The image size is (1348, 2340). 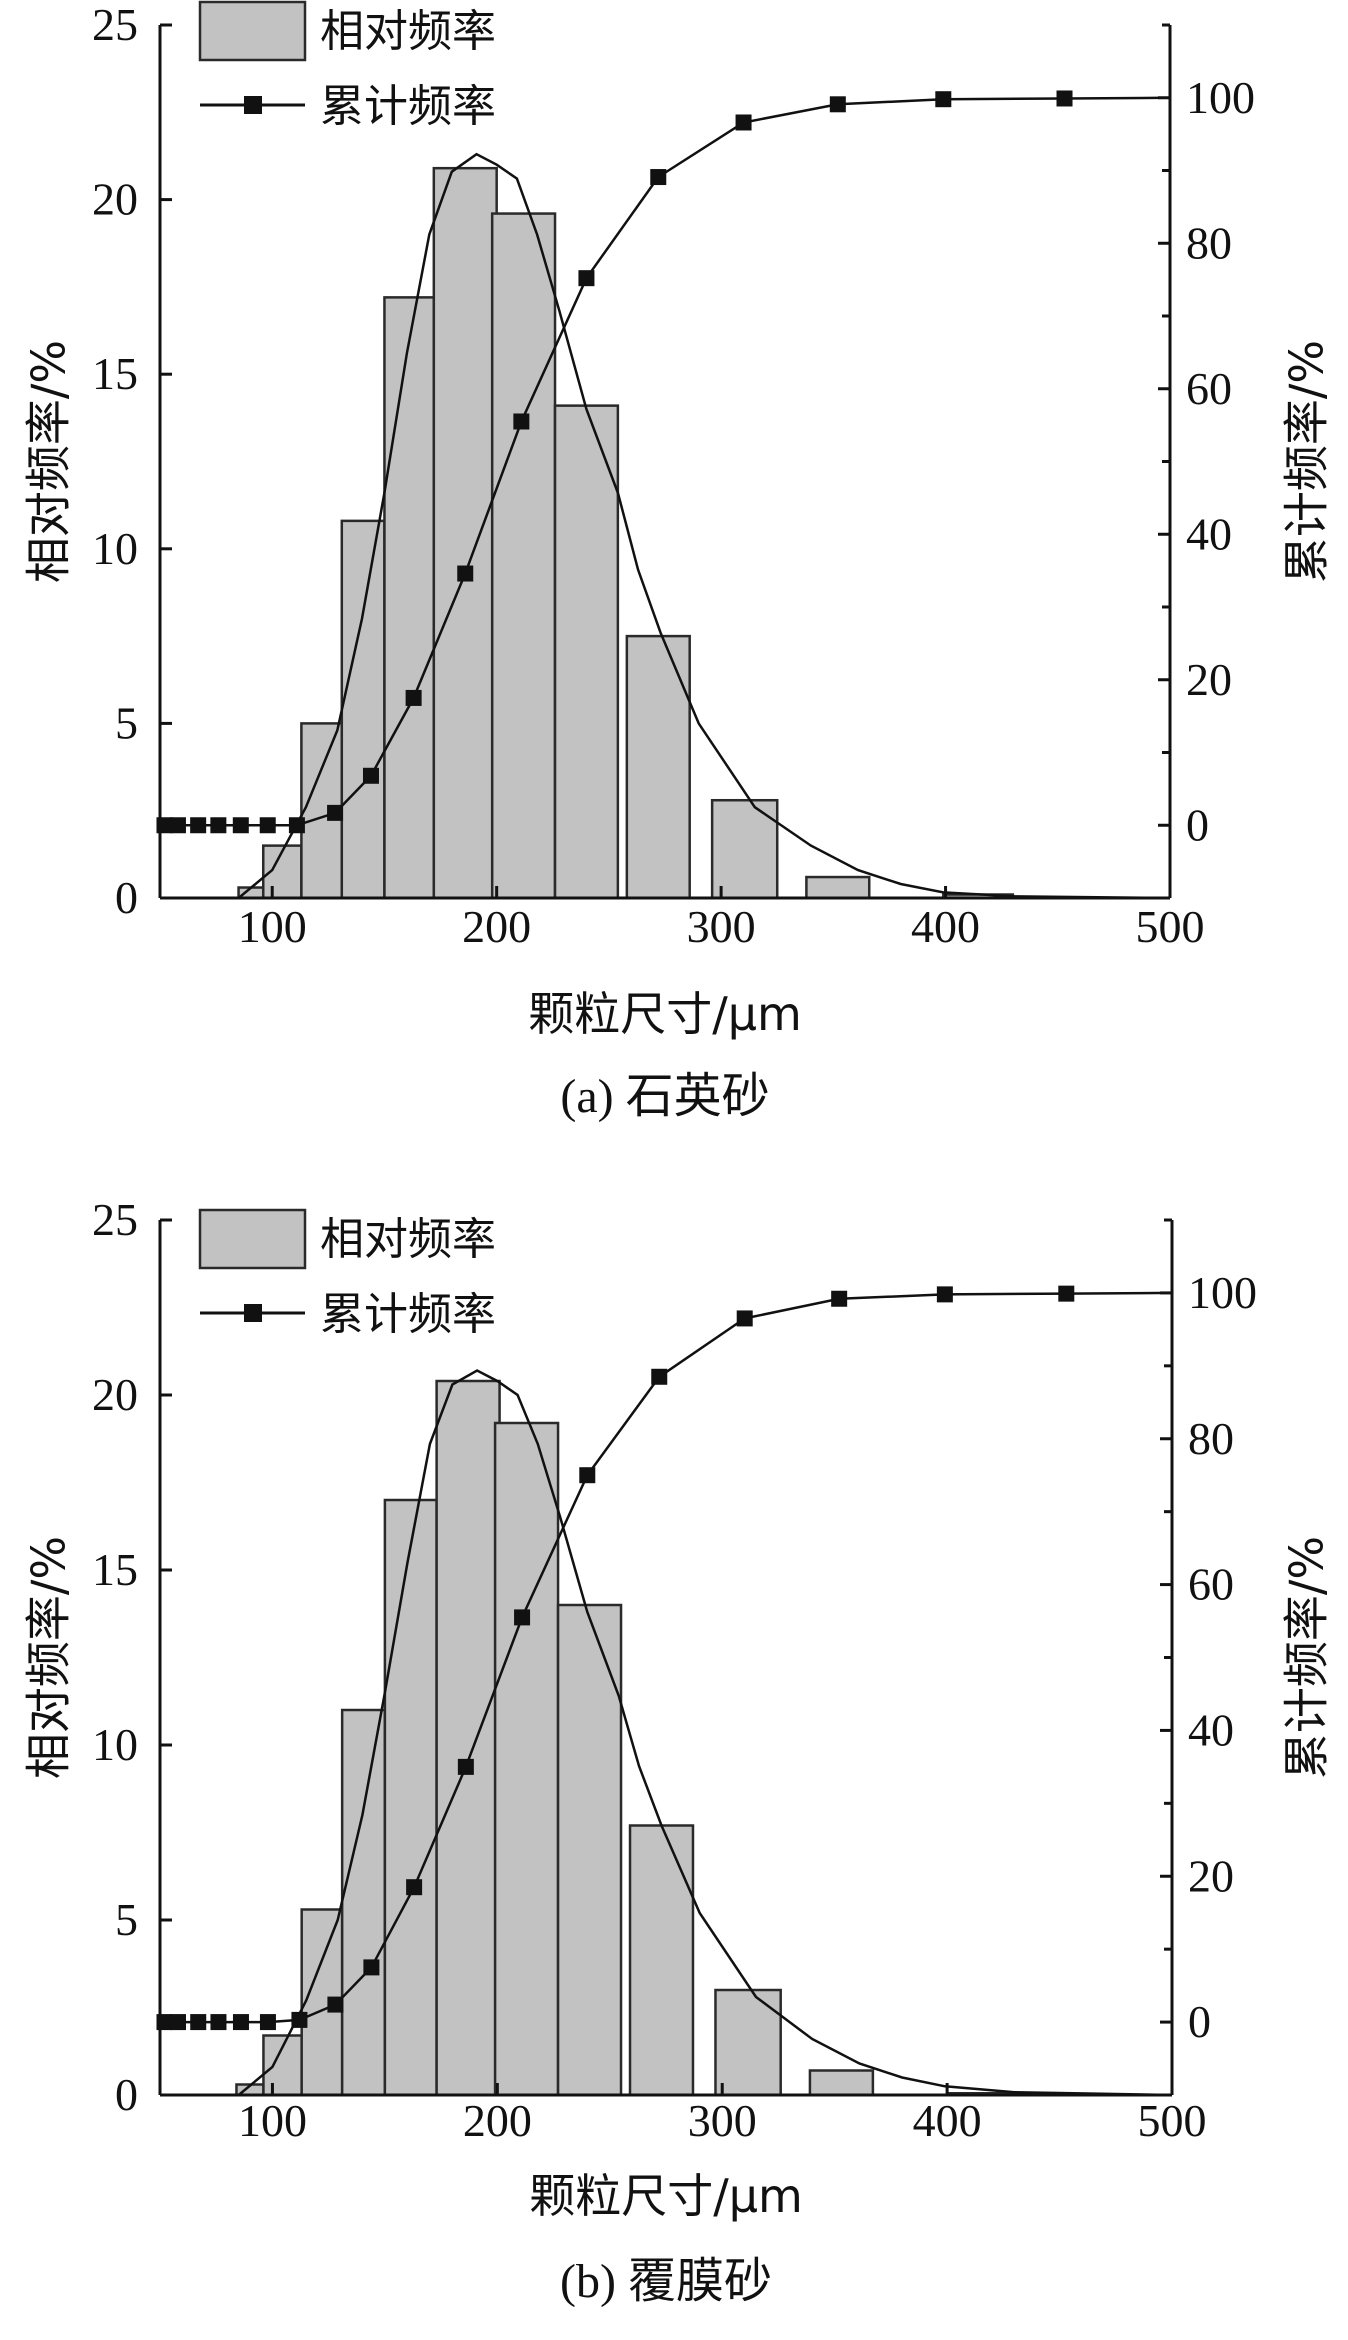 I want to click on panel-caption: (b) 覆膜砂, so click(x=666, y=2281).